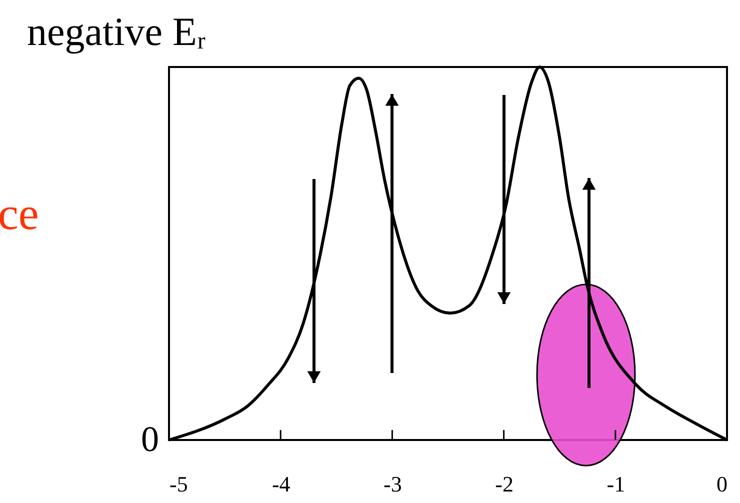  What do you see at coordinates (722, 484) in the screenshot?
I see `x-tick-label: 0` at bounding box center [722, 484].